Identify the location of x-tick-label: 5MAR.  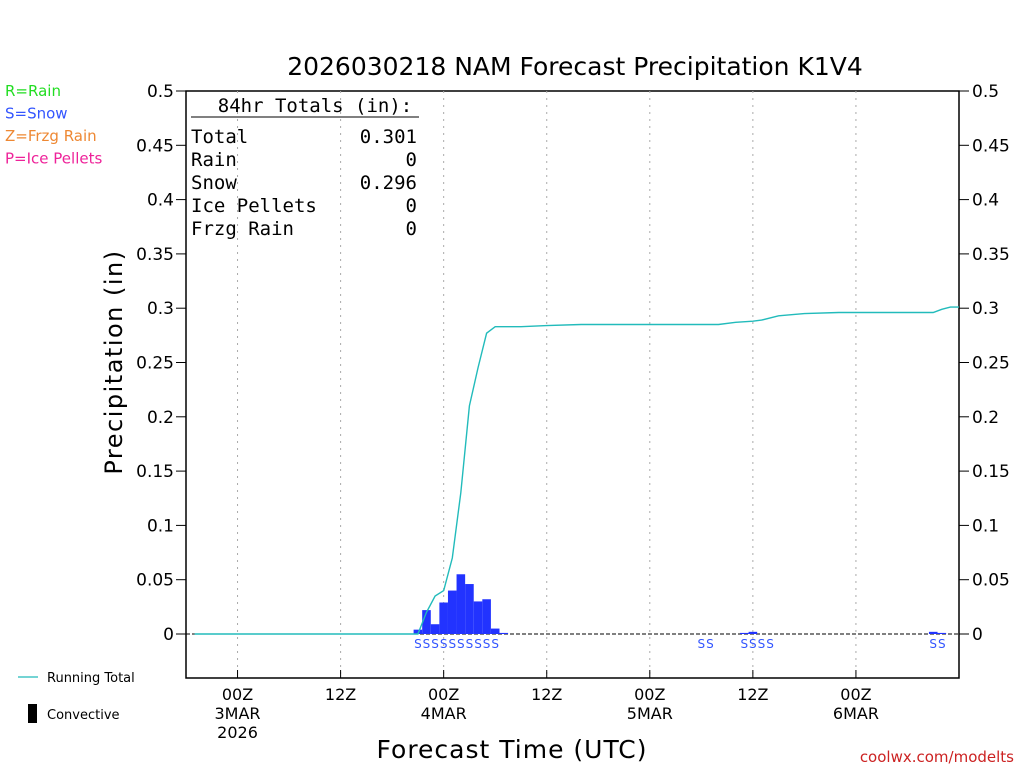
(650, 713).